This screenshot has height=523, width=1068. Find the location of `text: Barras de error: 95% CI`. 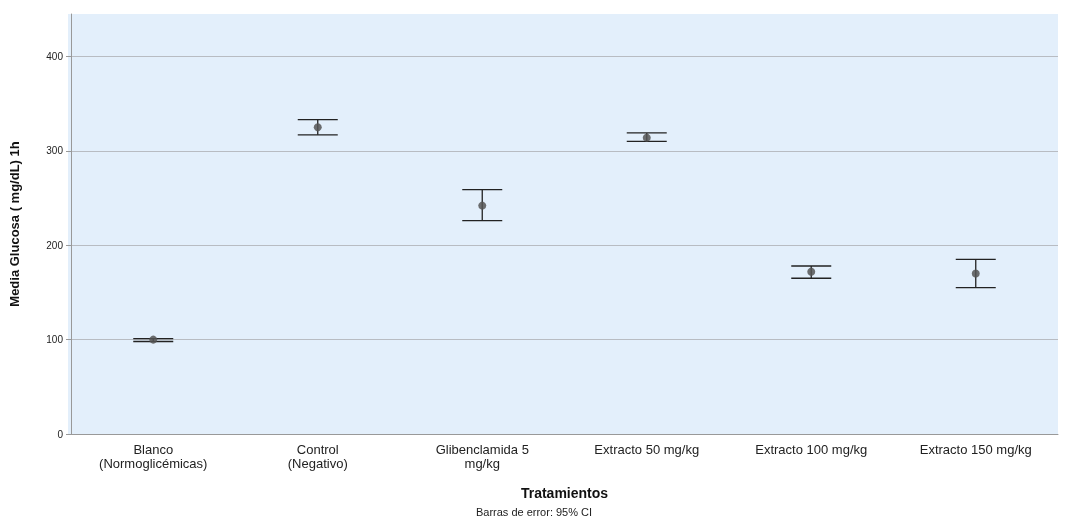

text: Barras de error: 95% CI is located at coordinates (534, 511).